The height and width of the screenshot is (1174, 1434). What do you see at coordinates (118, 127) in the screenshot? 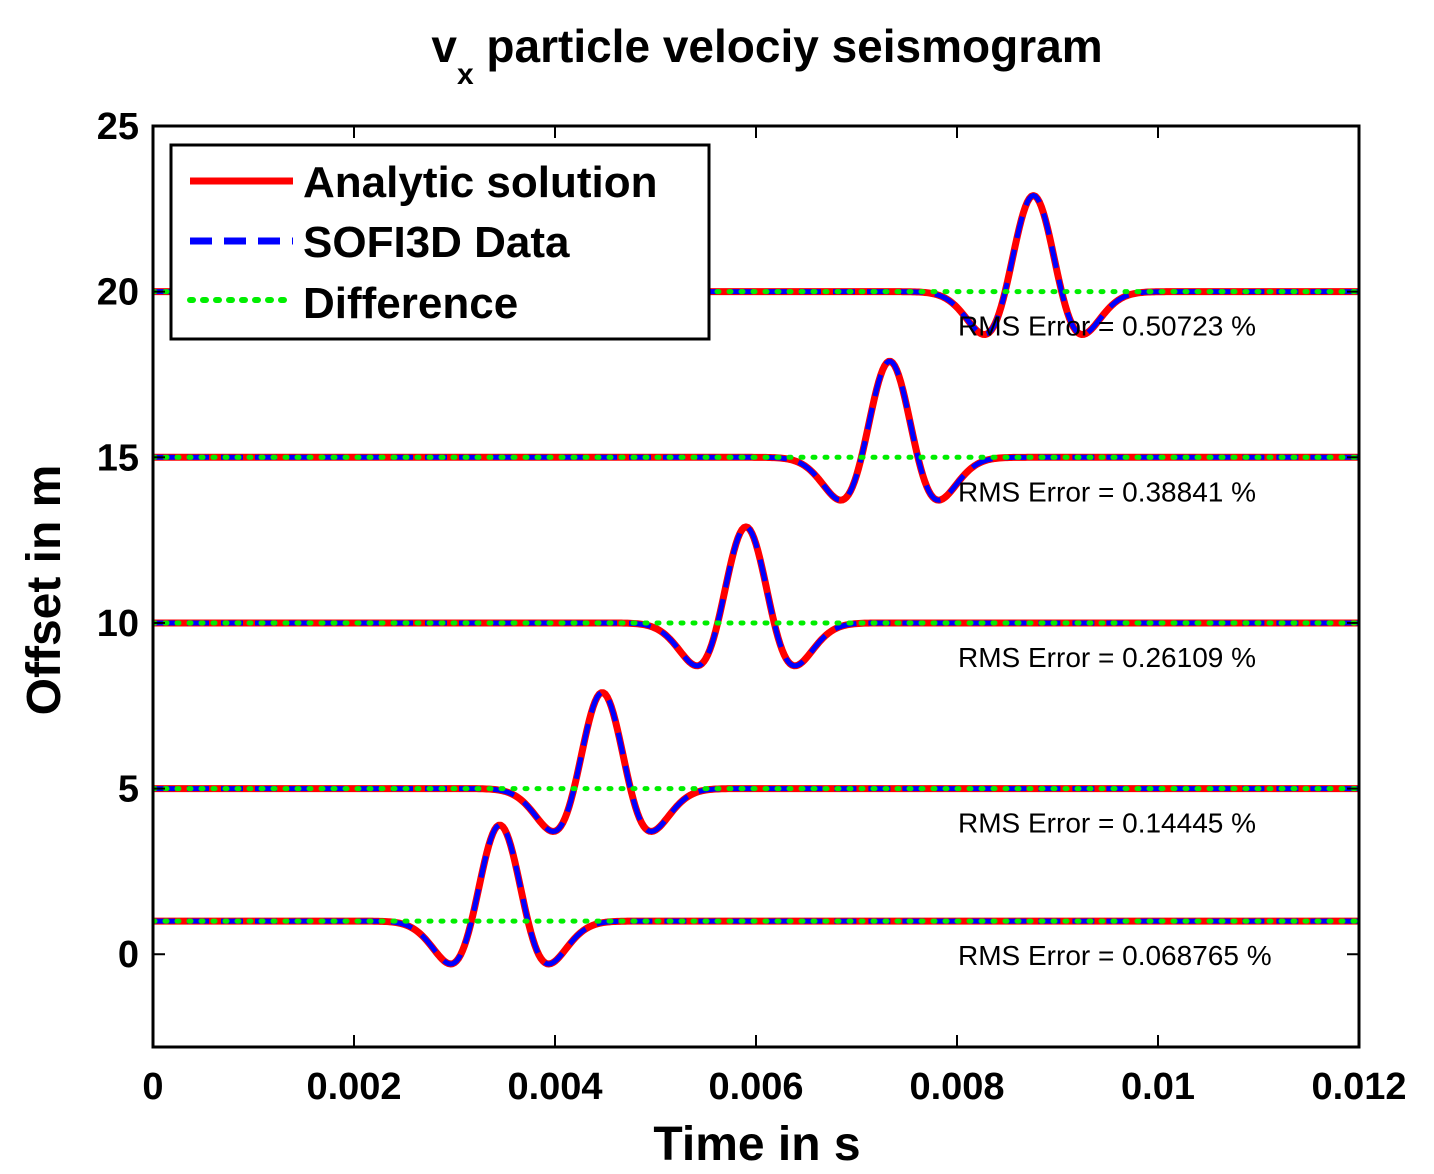
I see `y-tick-label: 25` at bounding box center [118, 127].